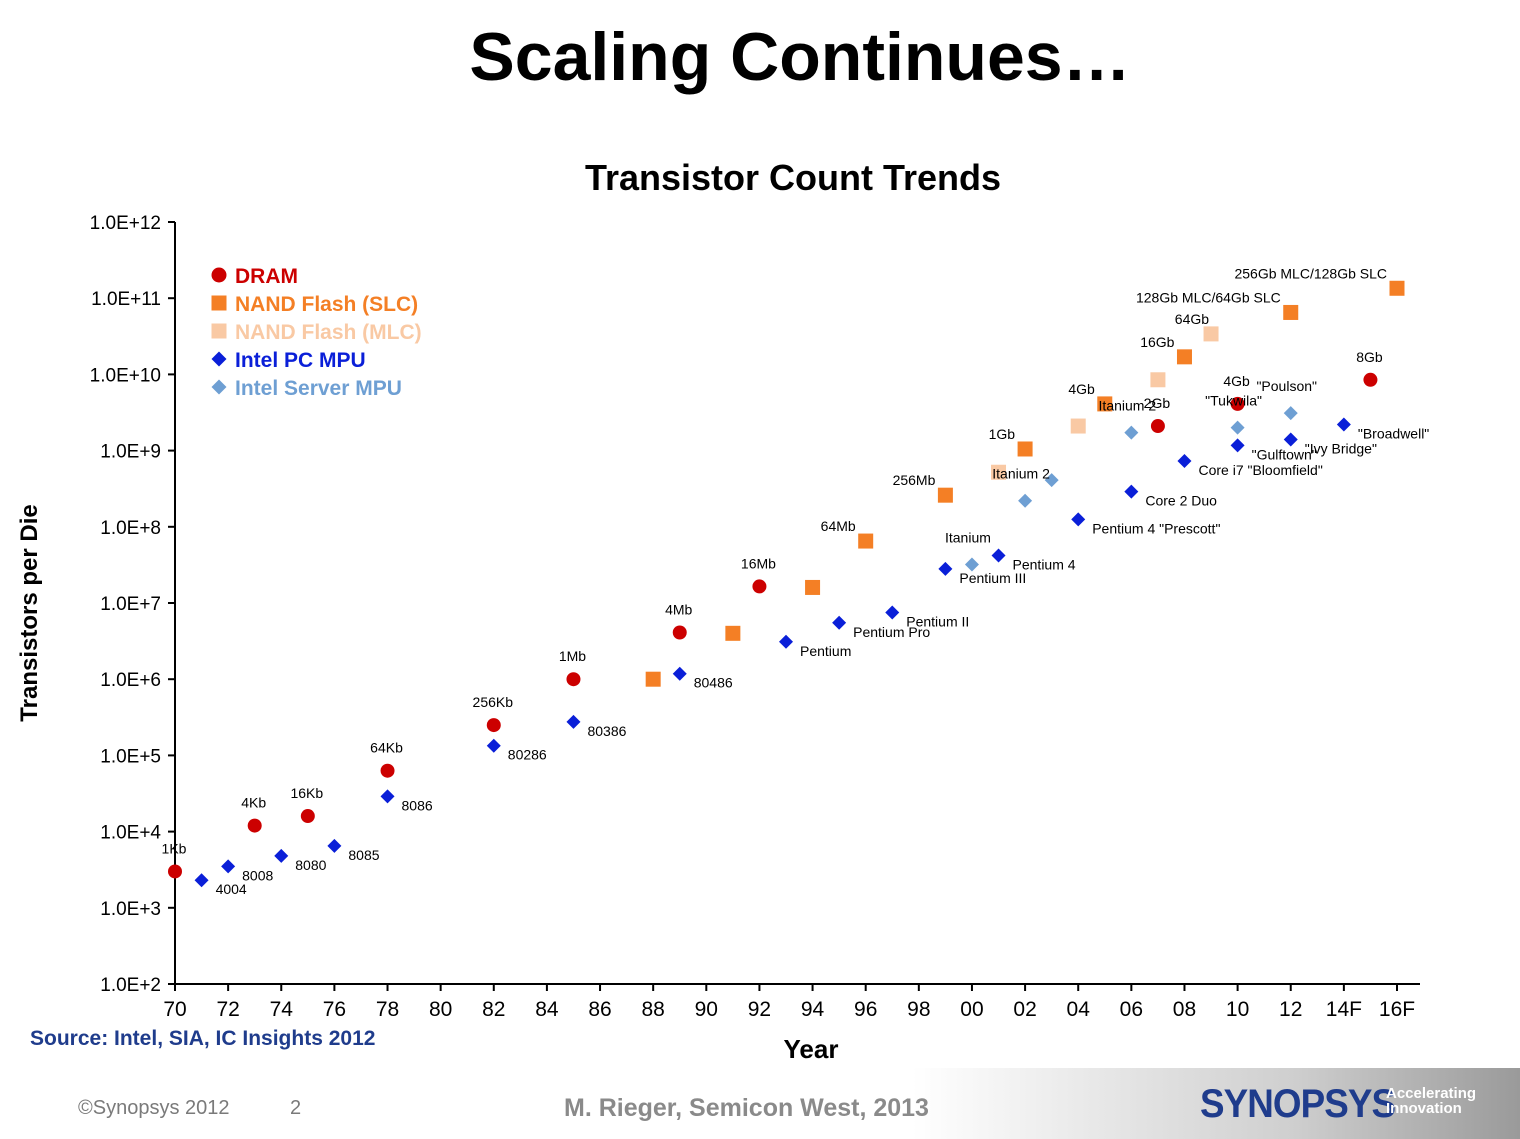  Describe the element at coordinates (202, 1038) in the screenshot. I see `source-note: Source: Intel, SIA, IC Insights 2012` at that location.